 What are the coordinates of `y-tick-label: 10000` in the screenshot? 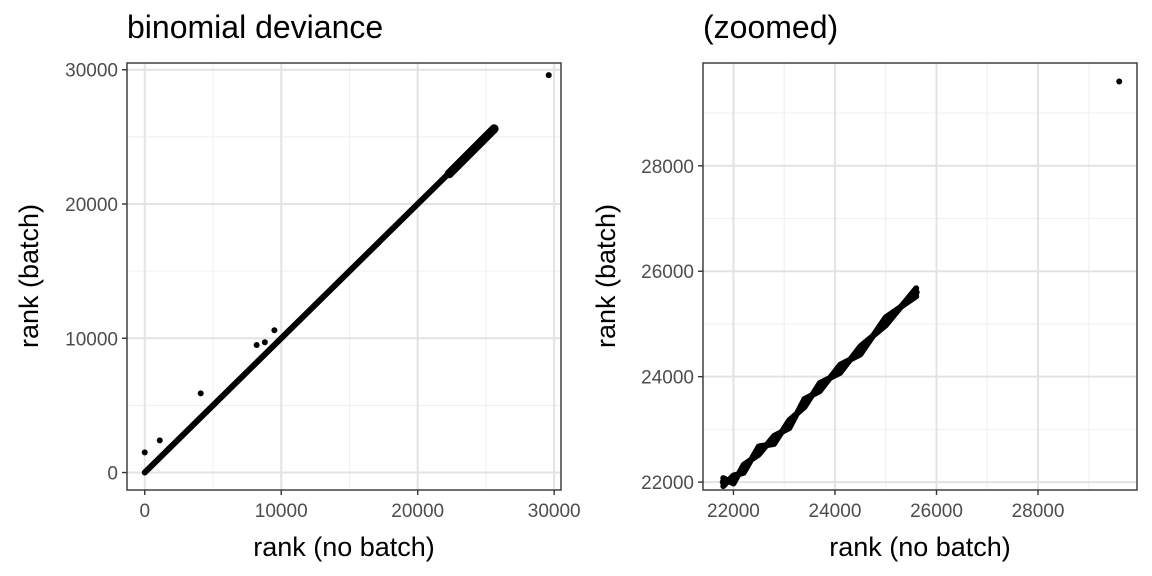 It's located at (91, 339).